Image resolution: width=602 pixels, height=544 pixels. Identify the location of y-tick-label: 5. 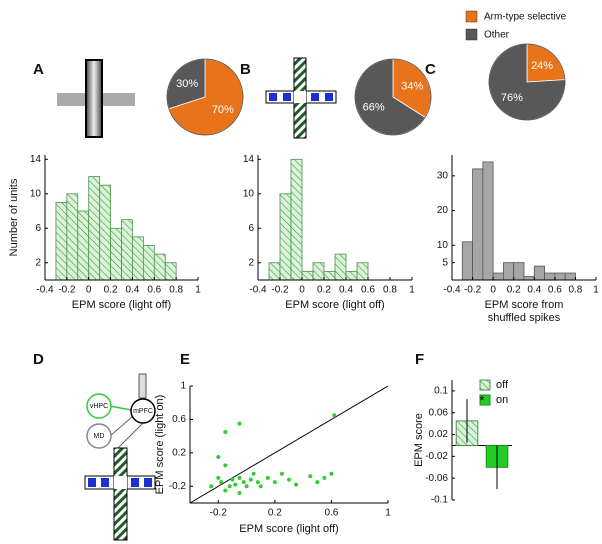
(445, 262).